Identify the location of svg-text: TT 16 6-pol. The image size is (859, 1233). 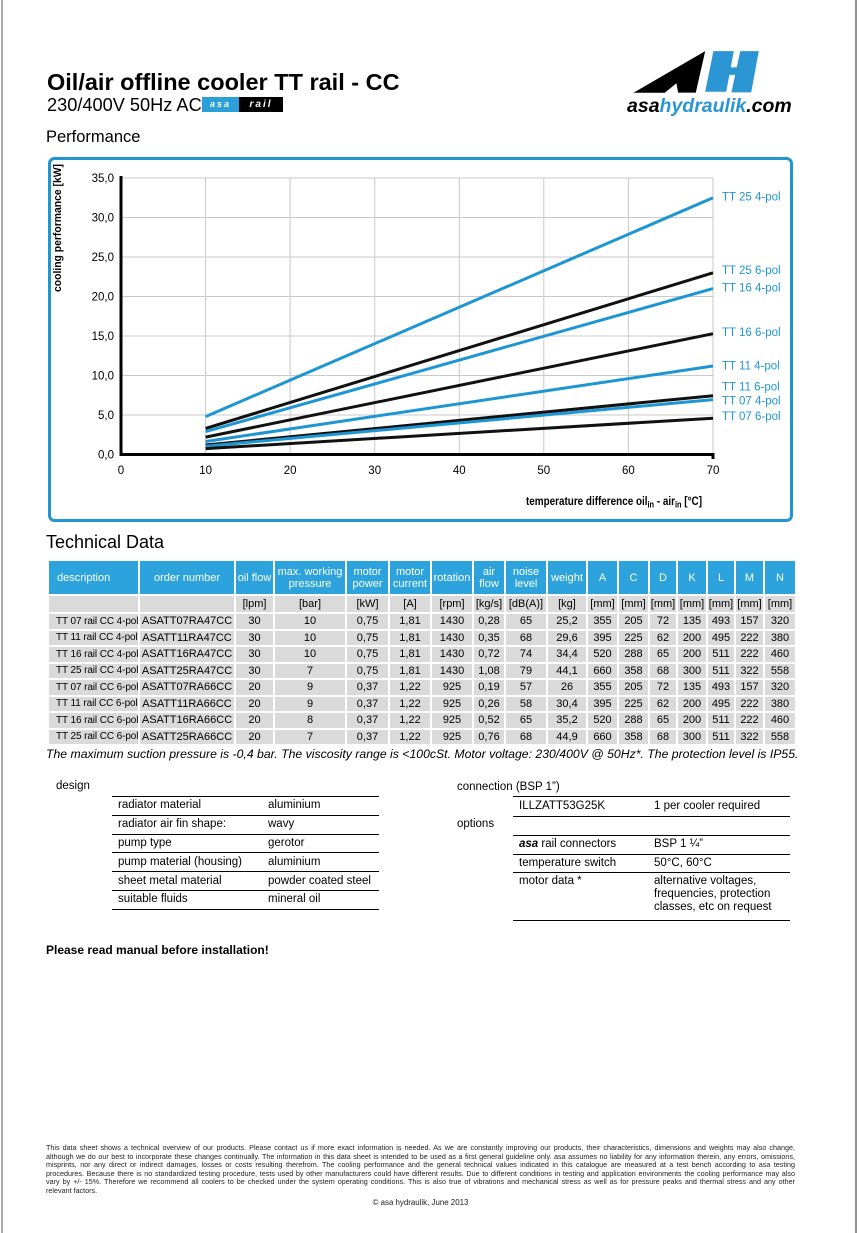
(751, 333).